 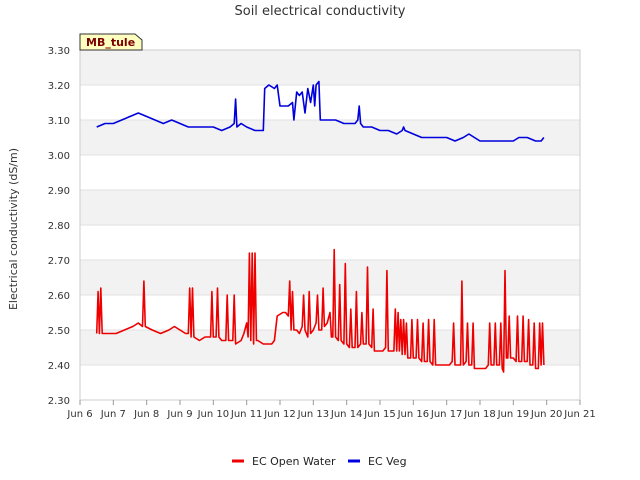 I want to click on site-badge-box, so click(x=111, y=42).